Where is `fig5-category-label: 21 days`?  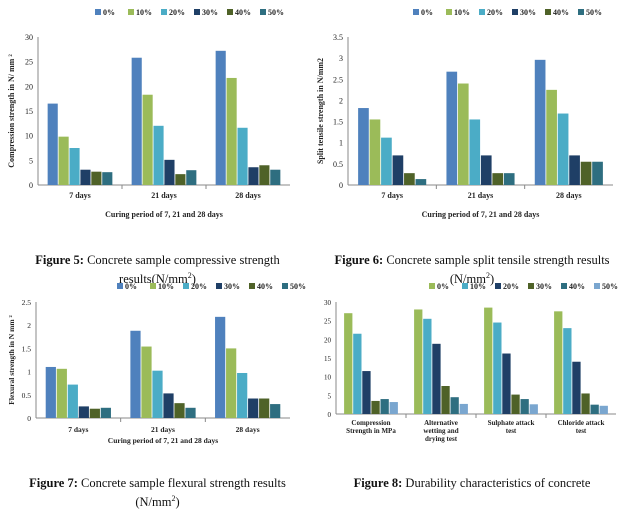
fig5-category-label: 21 days is located at coordinates (164, 195).